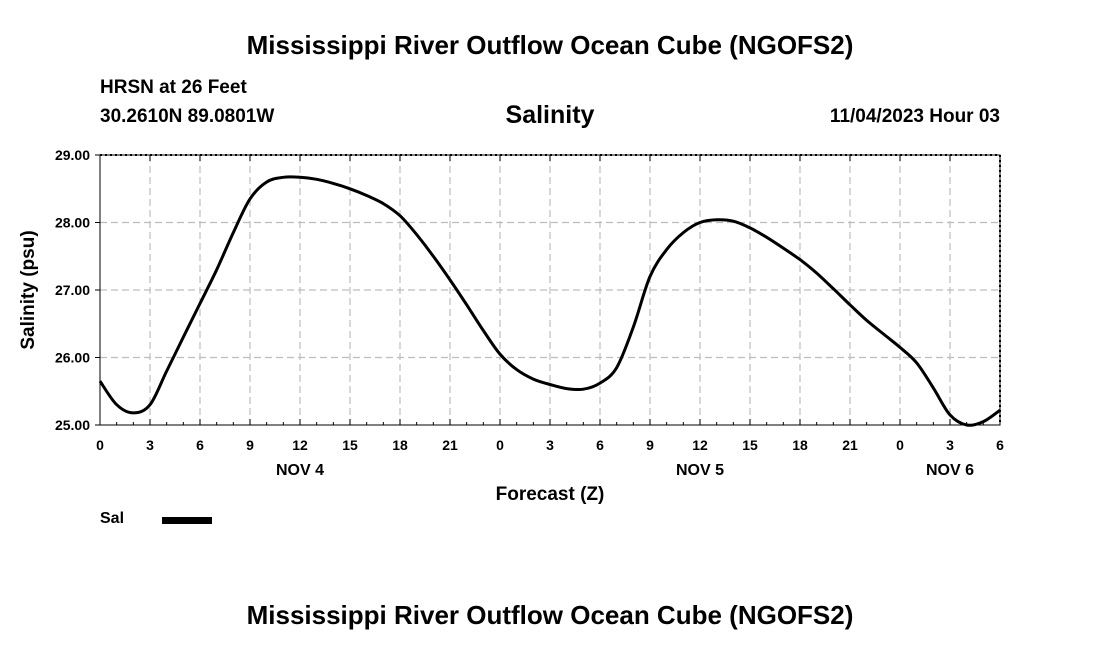  What do you see at coordinates (72, 155) in the screenshot?
I see `y-tick-label: 29.00` at bounding box center [72, 155].